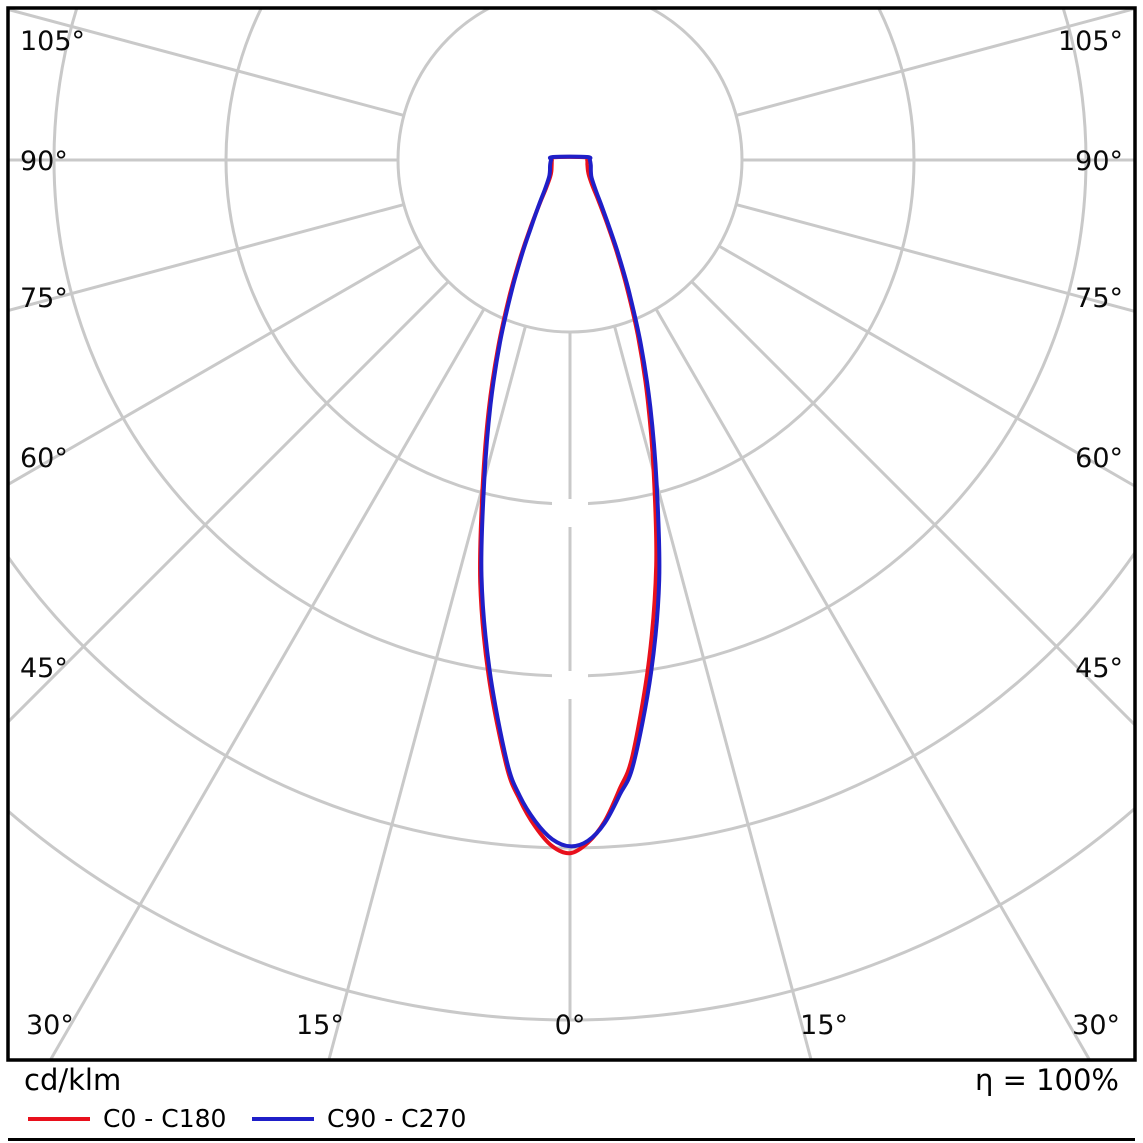 This screenshot has height=1143, width=1143. What do you see at coordinates (44, 668) in the screenshot?
I see `angle-label-left-45: 45°` at bounding box center [44, 668].